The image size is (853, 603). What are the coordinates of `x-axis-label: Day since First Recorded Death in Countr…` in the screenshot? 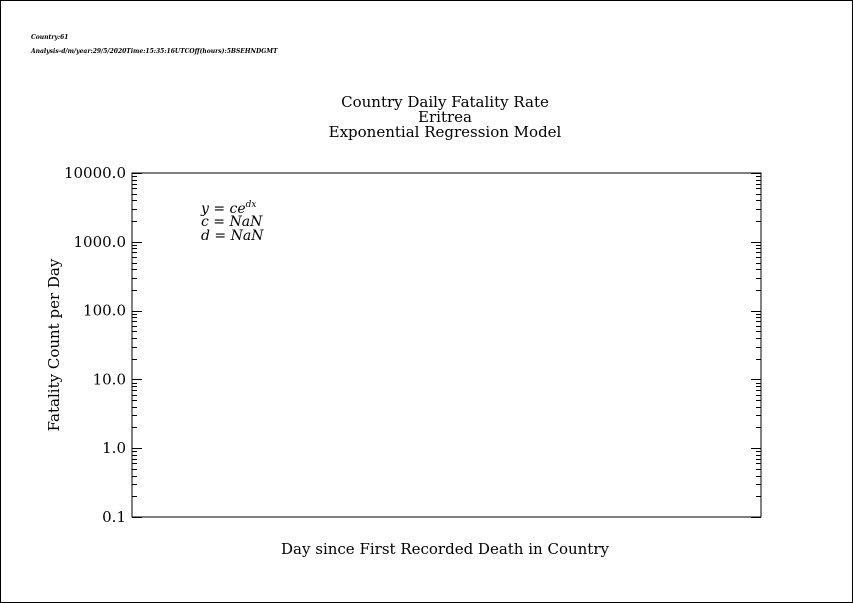 It's located at (445, 549).